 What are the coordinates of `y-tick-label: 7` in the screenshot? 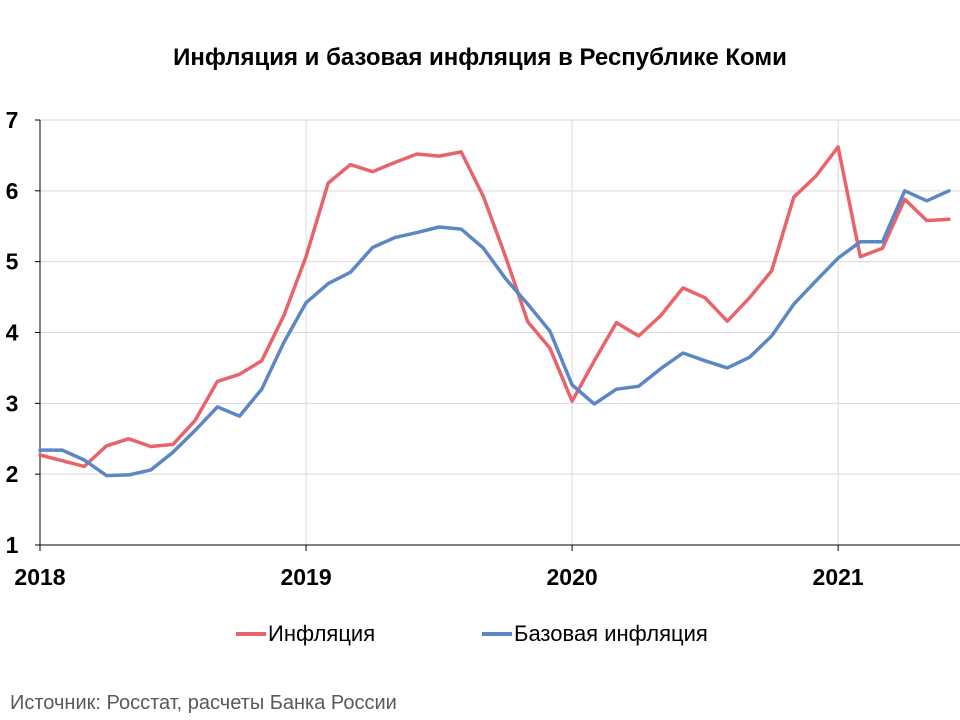 It's located at (12, 120).